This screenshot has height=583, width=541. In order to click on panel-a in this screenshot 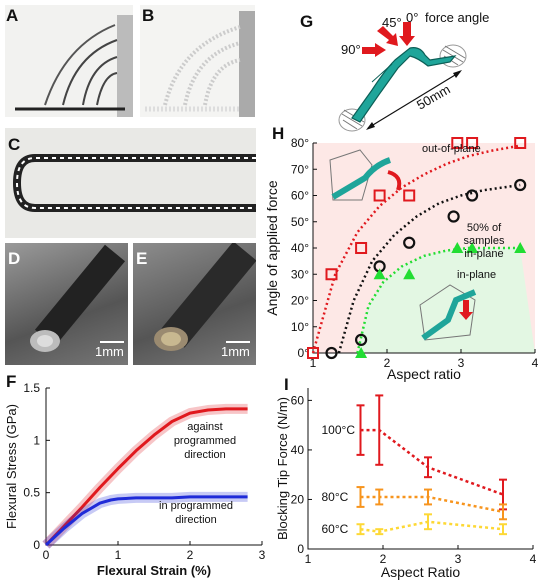, I will do `click(69, 61)`.